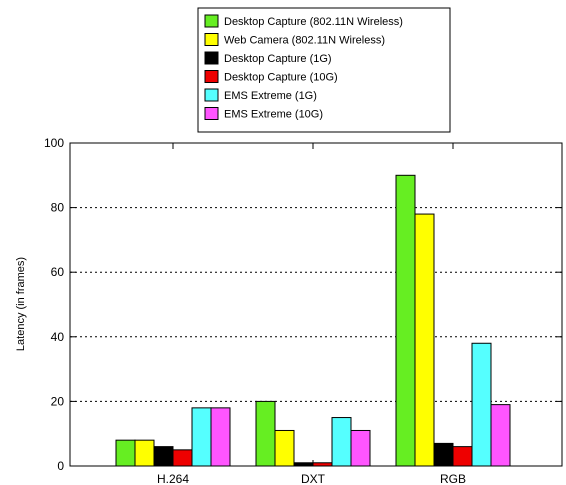  I want to click on y-tick-label: 40, so click(58, 337).